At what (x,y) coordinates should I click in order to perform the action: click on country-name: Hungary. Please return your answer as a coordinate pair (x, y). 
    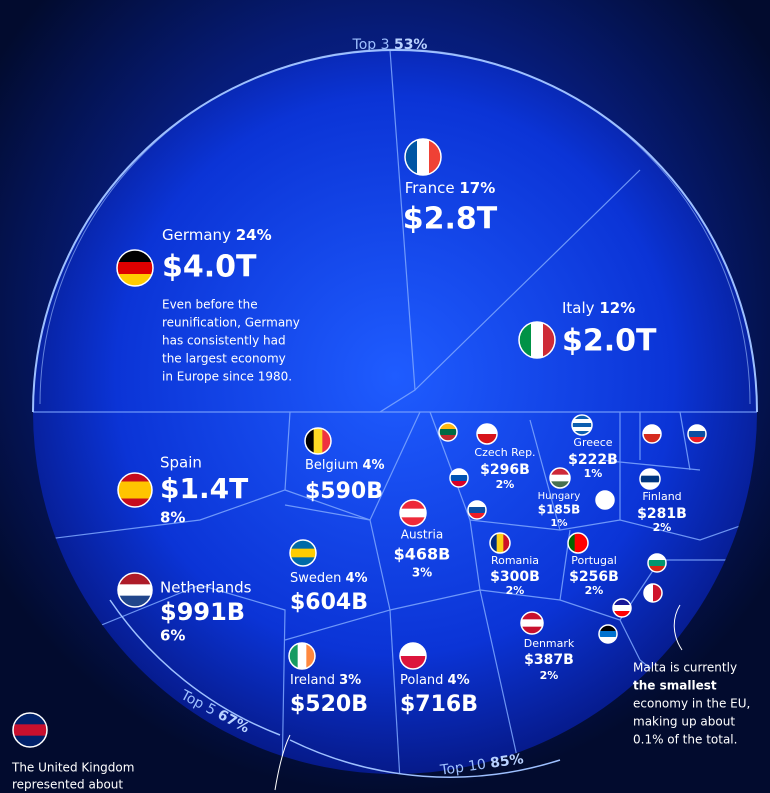
    Looking at the image, I should click on (559, 496).